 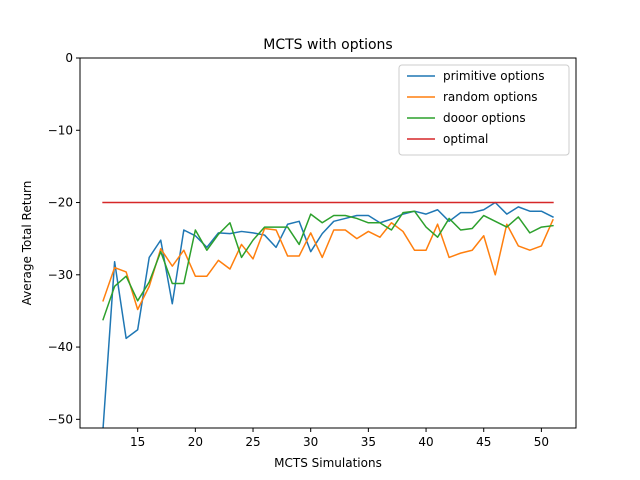 What do you see at coordinates (425, 442) in the screenshot?
I see `x-tick-label: 40` at bounding box center [425, 442].